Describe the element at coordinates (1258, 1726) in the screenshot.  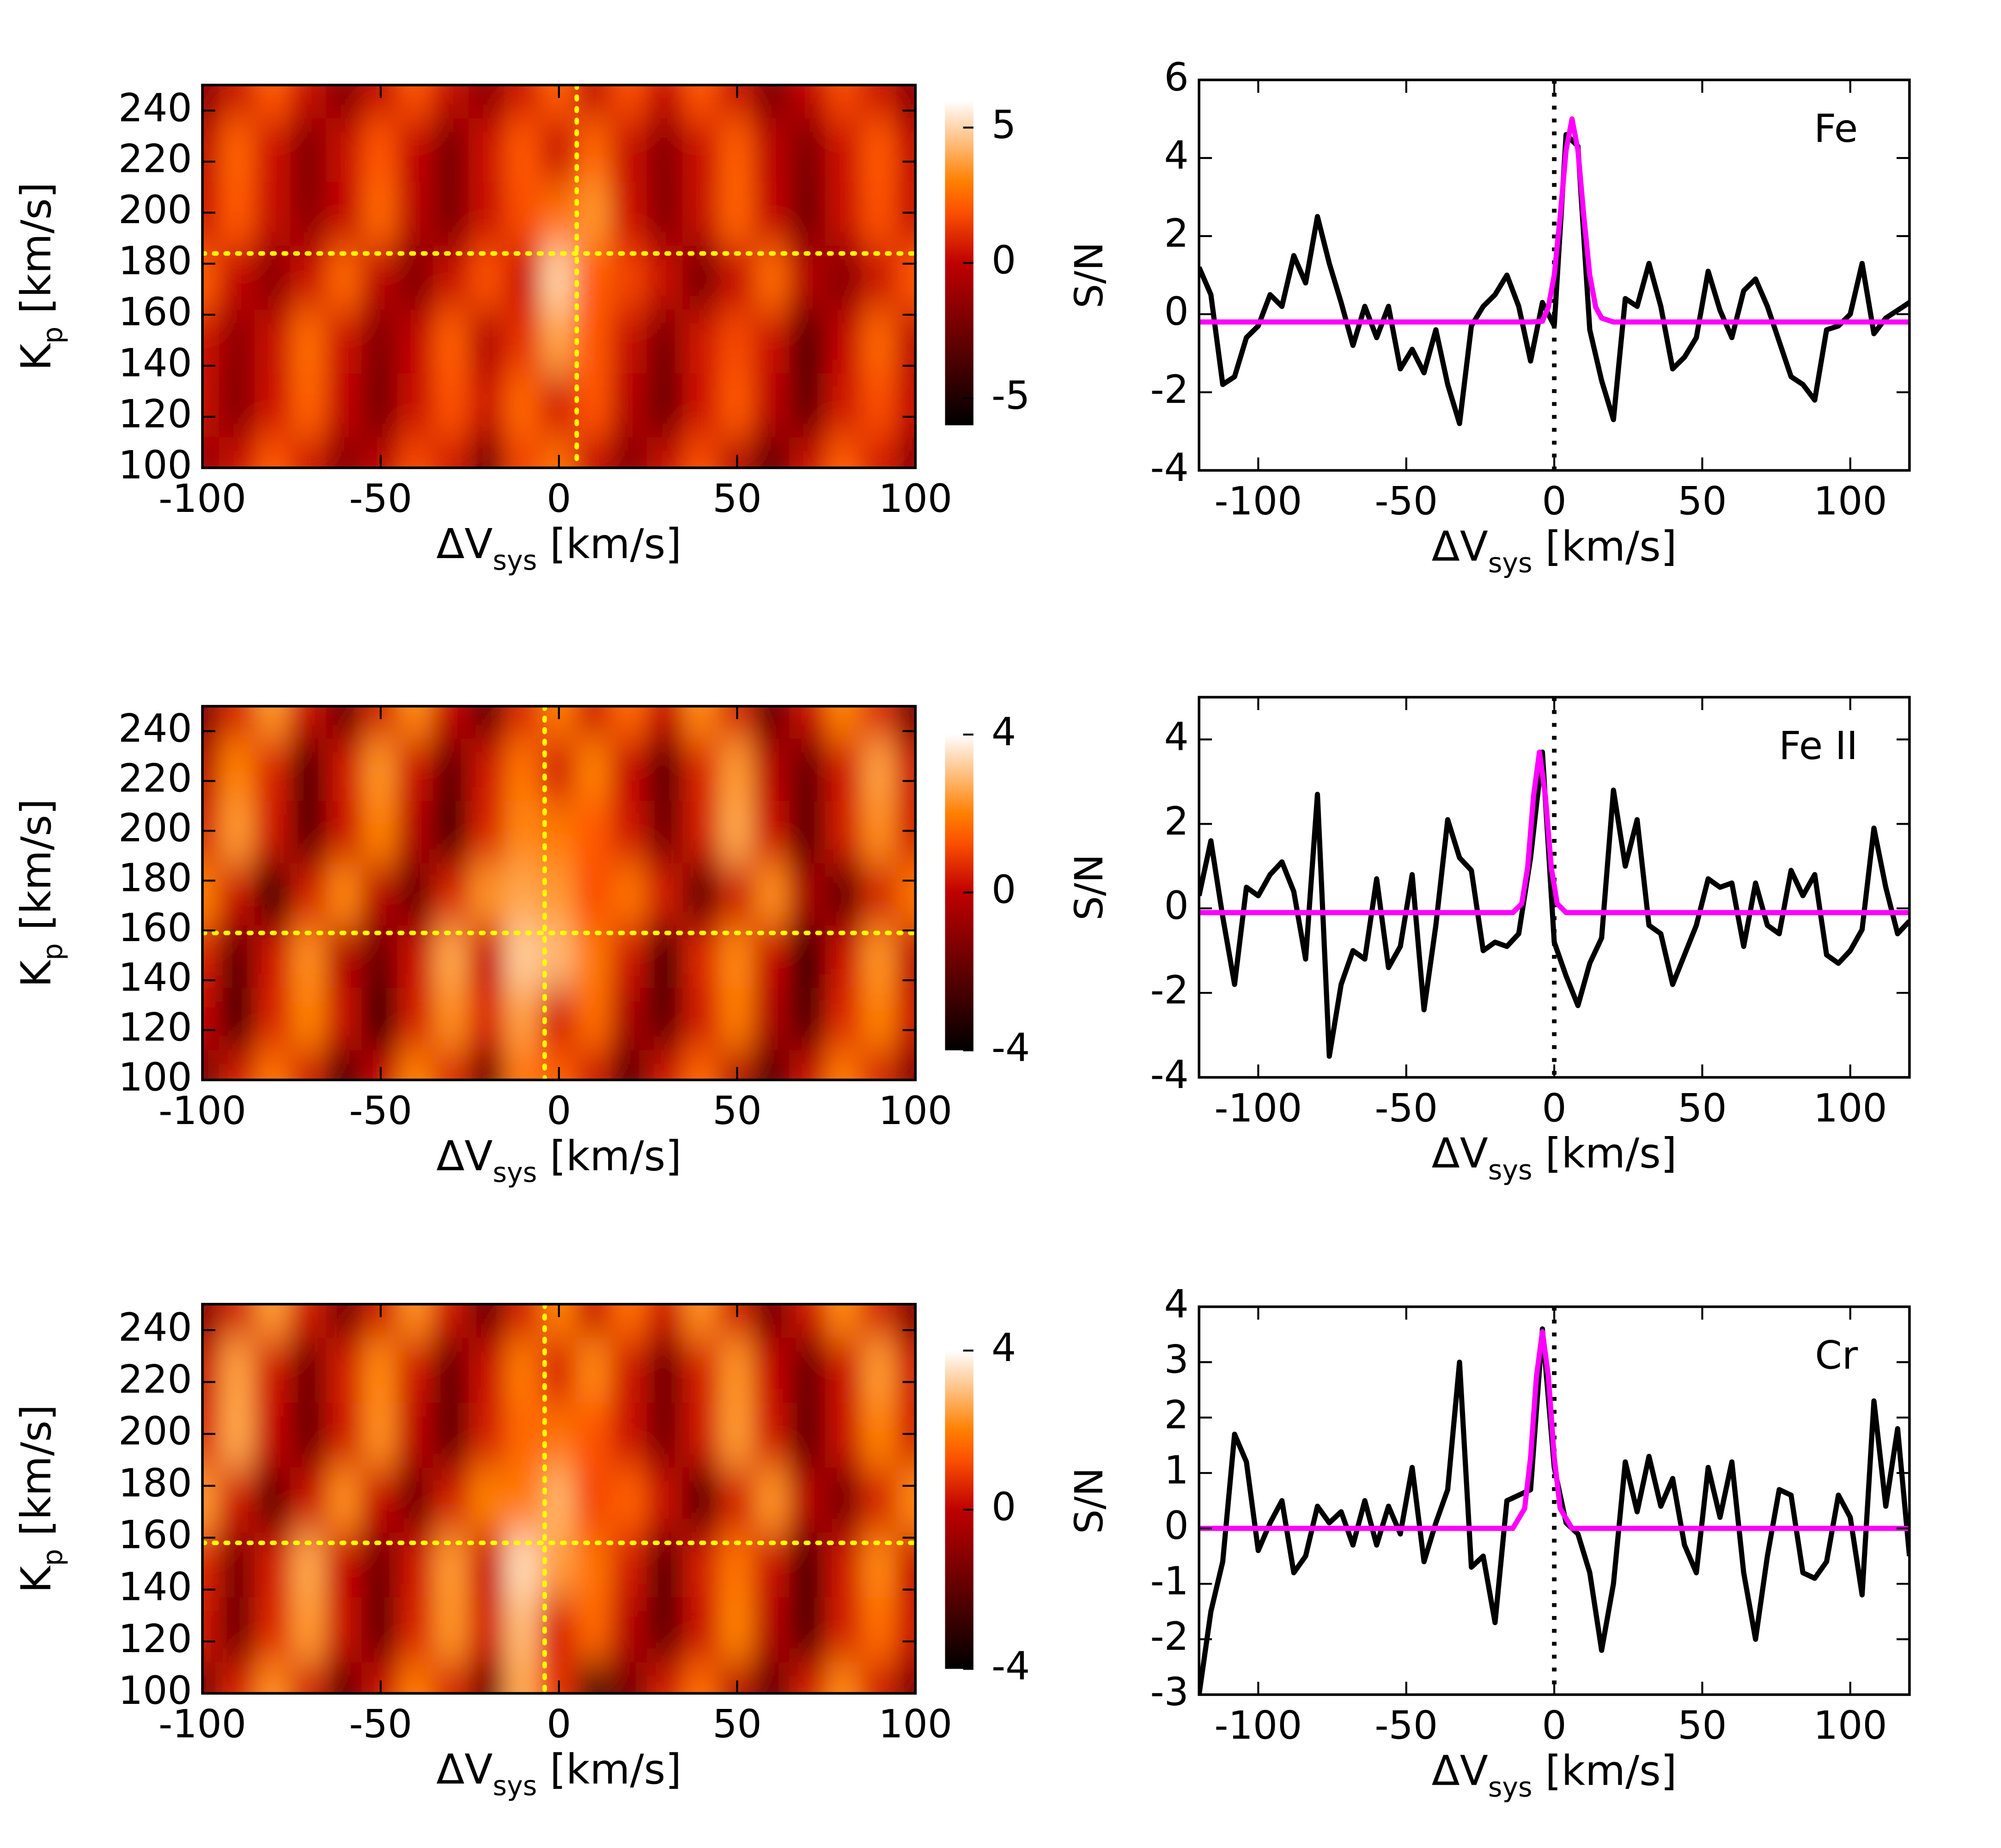
I see `x-tick-label: -100` at that location.